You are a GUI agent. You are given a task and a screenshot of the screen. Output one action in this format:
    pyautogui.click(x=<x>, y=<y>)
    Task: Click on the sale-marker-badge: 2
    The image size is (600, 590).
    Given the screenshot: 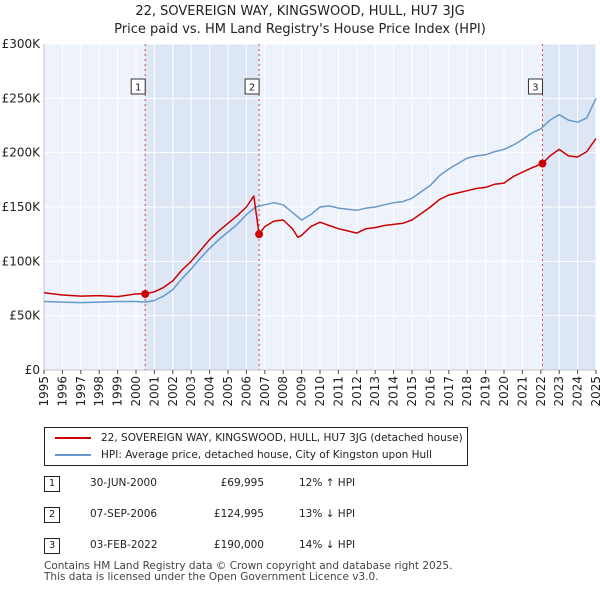 What is the action you would take?
    pyautogui.click(x=52, y=515)
    